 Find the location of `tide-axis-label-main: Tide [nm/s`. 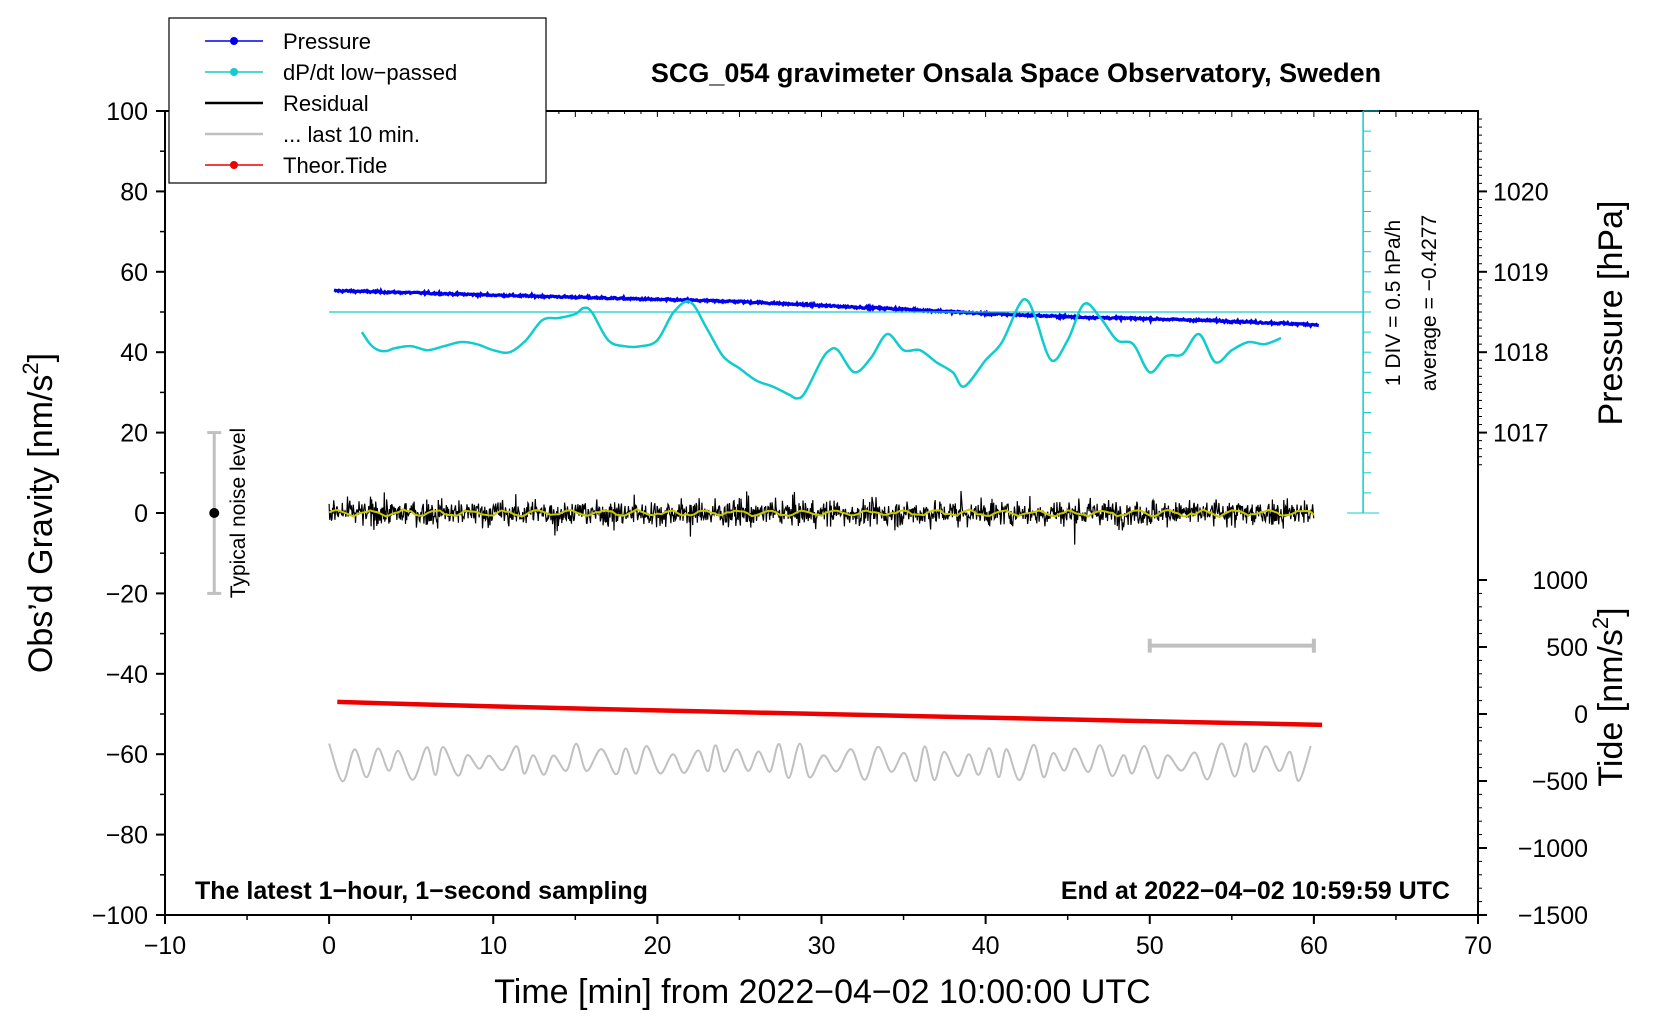

tide-axis-label-main: Tide [nm/s is located at coordinates (1611, 707).